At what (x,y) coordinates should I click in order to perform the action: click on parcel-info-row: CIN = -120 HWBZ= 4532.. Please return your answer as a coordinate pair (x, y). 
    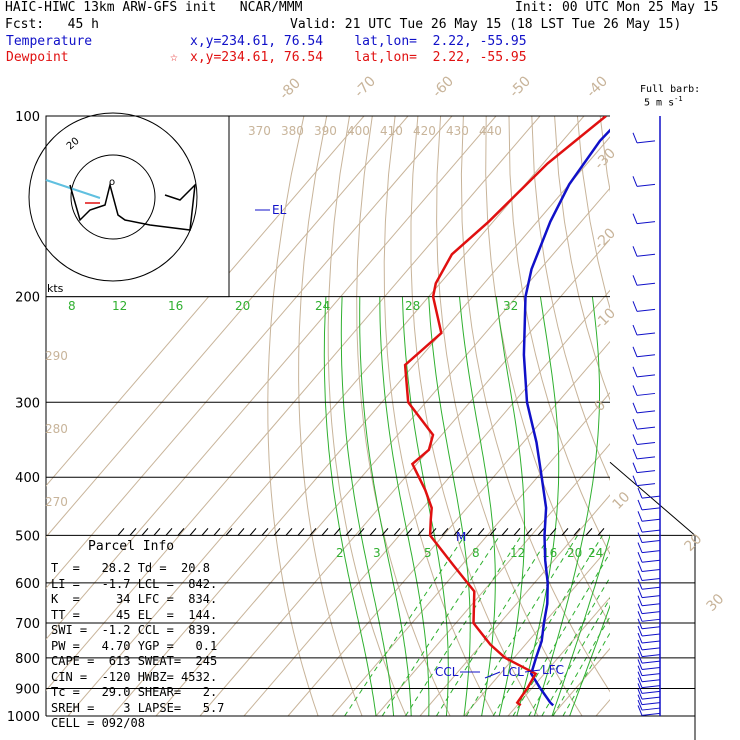
    Looking at the image, I should click on (134, 676).